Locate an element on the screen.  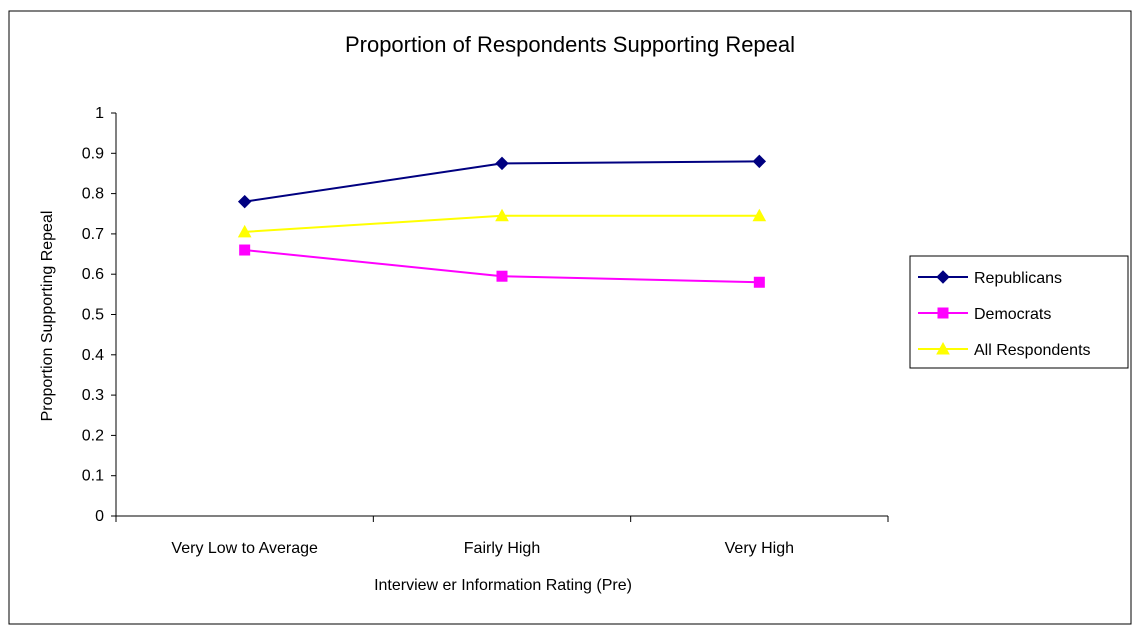
series-all-respondents is located at coordinates (502, 223).